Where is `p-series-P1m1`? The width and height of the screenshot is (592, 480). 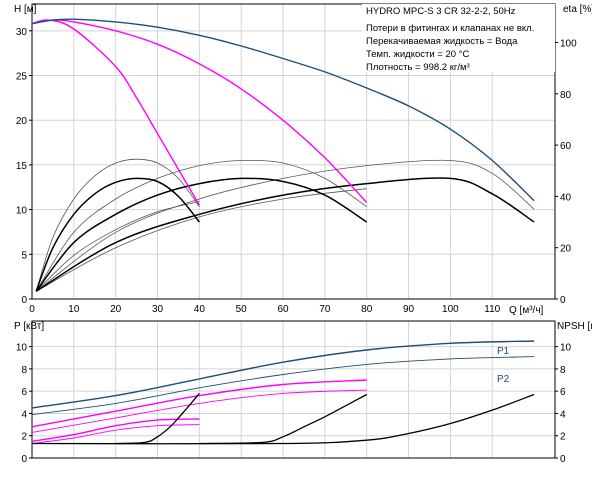
p-series-P1m1 is located at coordinates (115, 430).